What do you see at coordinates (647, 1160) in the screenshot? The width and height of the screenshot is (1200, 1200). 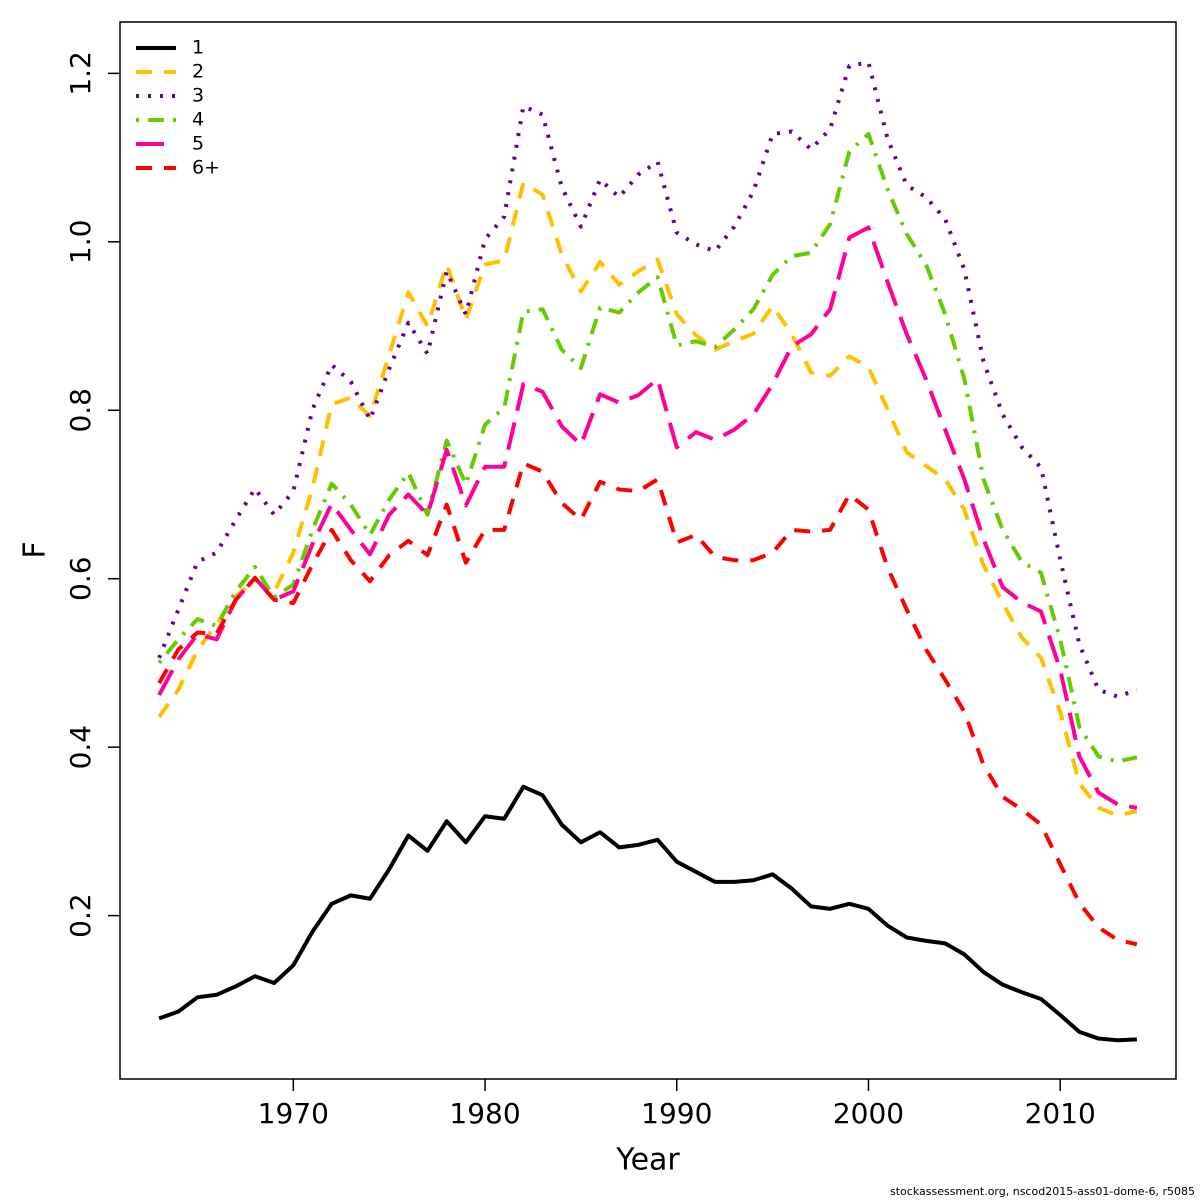 I see `x-axis-title: Year` at bounding box center [647, 1160].